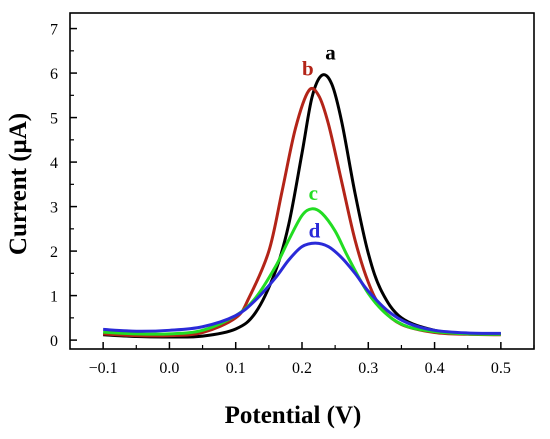 The image size is (550, 439). I want to click on curve-labels: ab cd, so click(319, 142).